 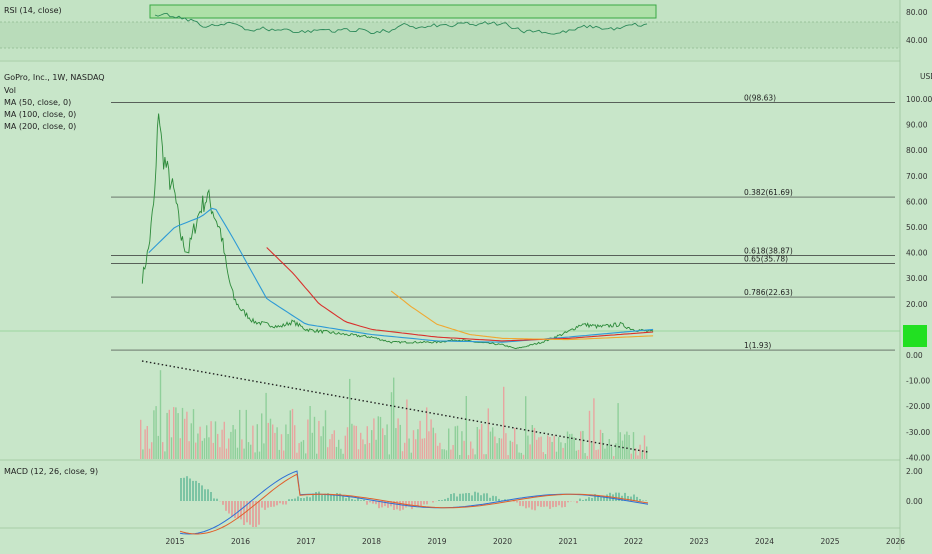 What do you see at coordinates (915, 336) in the screenshot?
I see `current-price-marker` at bounding box center [915, 336].